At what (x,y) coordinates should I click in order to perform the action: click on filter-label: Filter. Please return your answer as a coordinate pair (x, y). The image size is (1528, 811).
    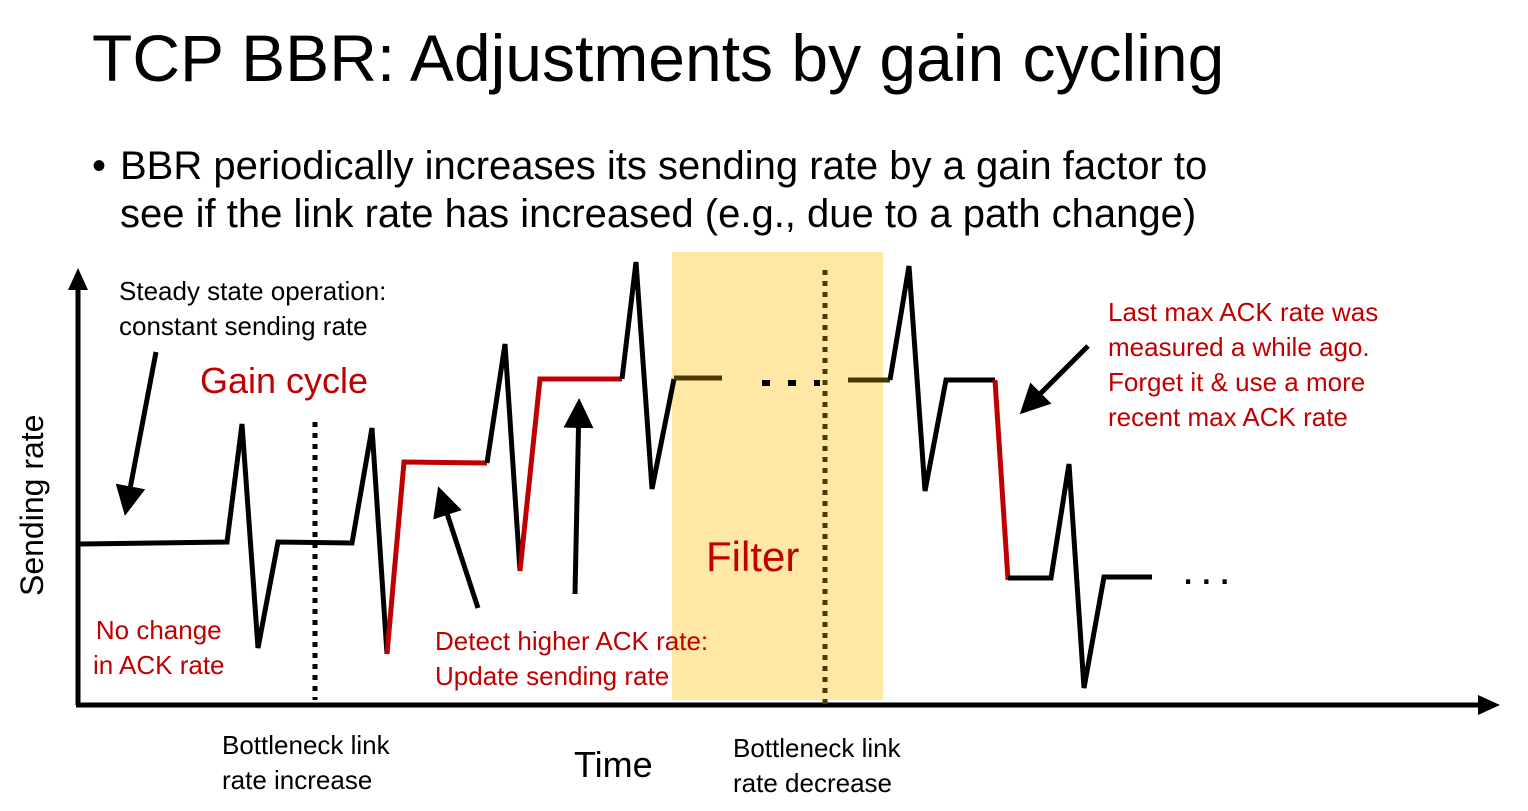
    Looking at the image, I should click on (753, 556).